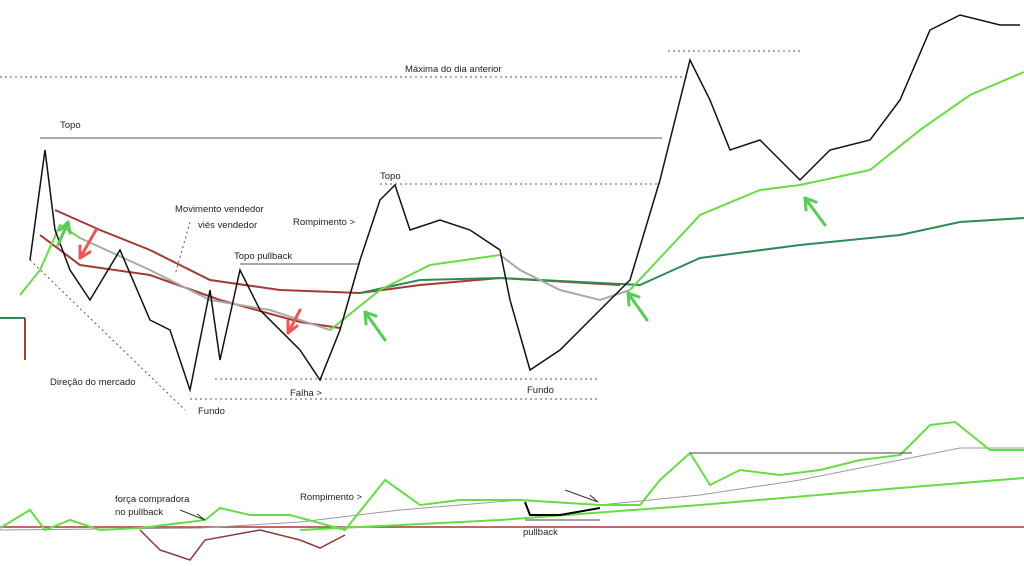 This screenshot has width=1024, height=566. What do you see at coordinates (453, 69) in the screenshot?
I see `label: Máxima do dia anterior` at bounding box center [453, 69].